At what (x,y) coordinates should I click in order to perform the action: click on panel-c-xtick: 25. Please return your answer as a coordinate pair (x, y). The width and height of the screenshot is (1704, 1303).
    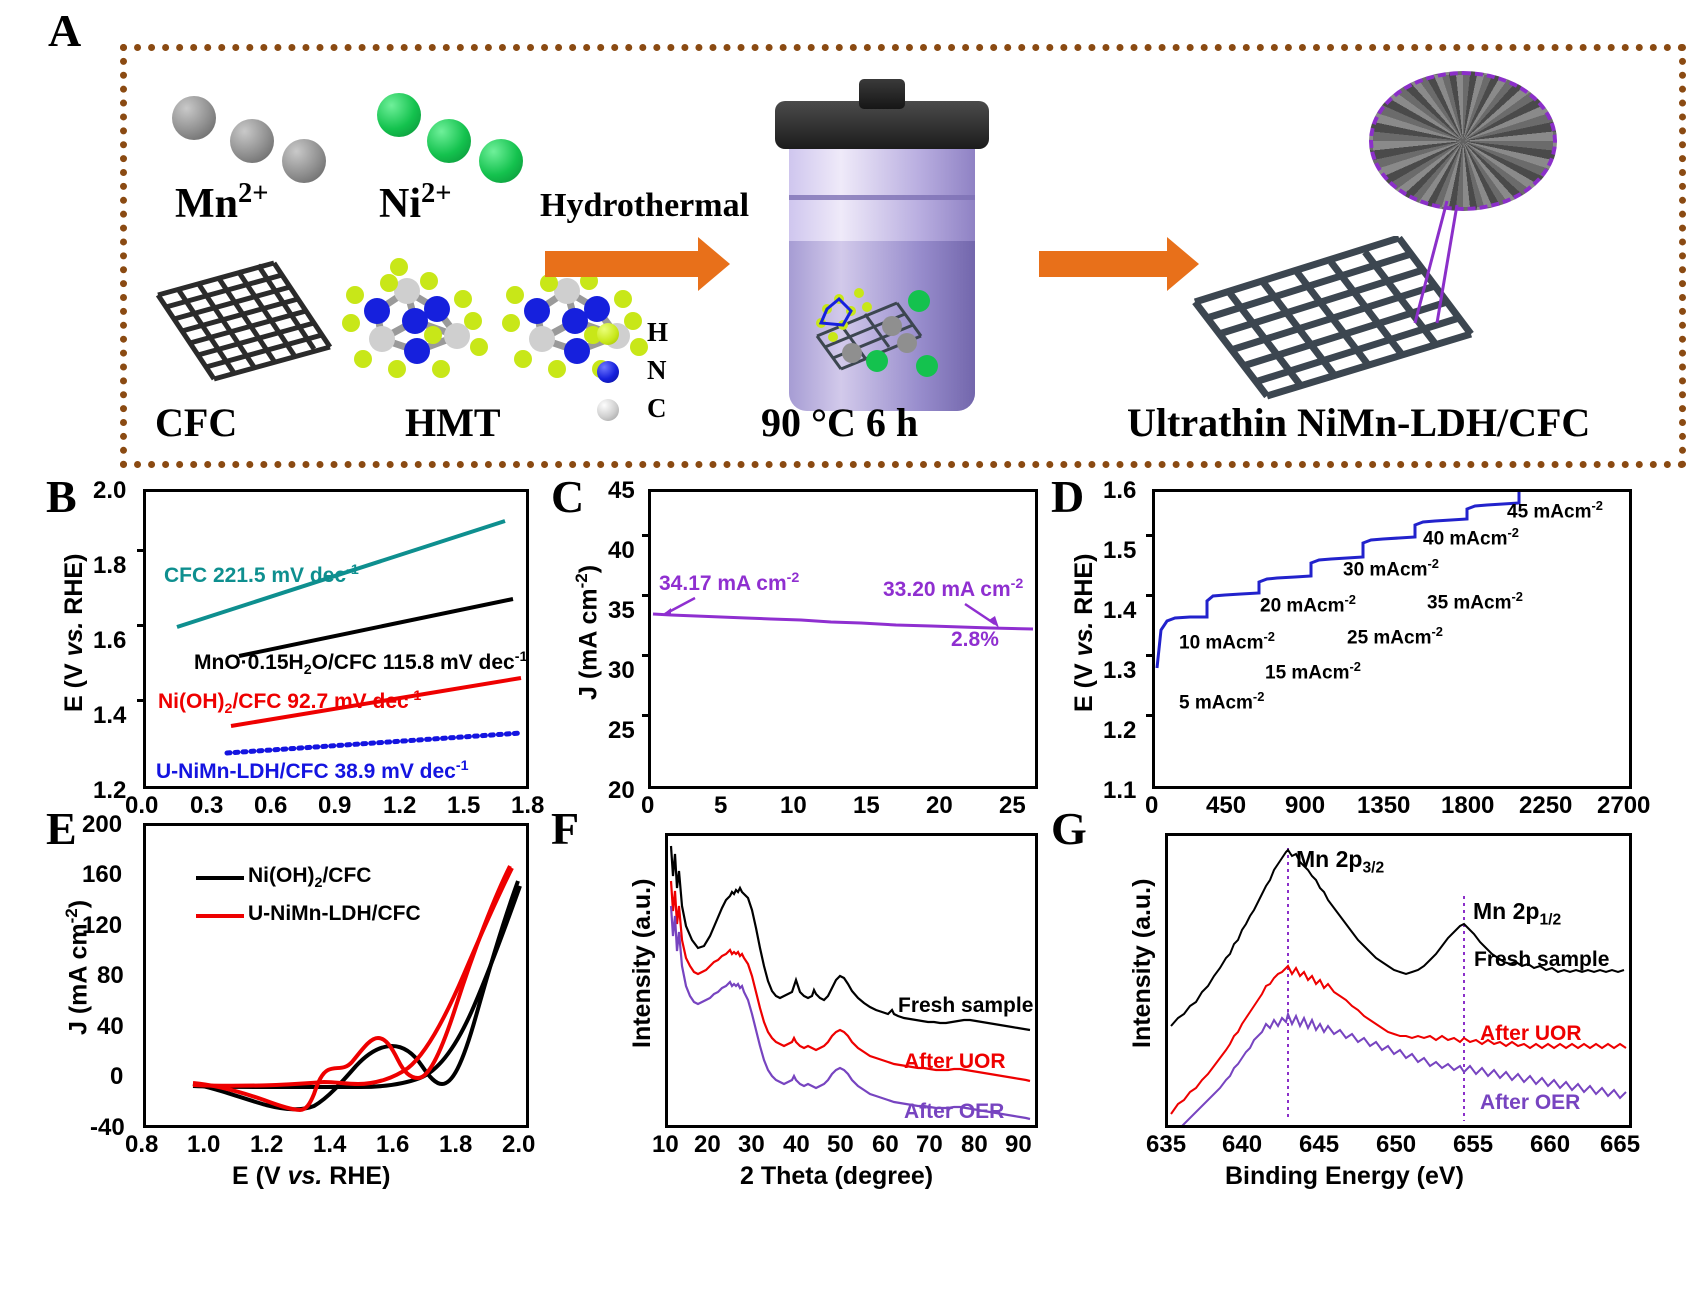
    Looking at the image, I should click on (1012, 805).